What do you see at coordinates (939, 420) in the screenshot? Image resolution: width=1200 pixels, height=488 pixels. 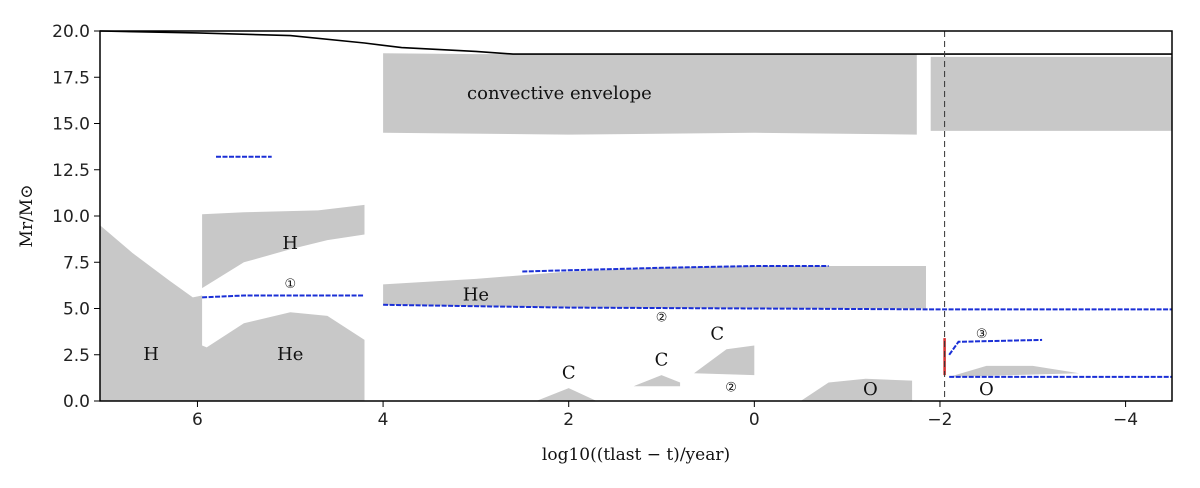 I see `x-tick-label: −2` at bounding box center [939, 420].